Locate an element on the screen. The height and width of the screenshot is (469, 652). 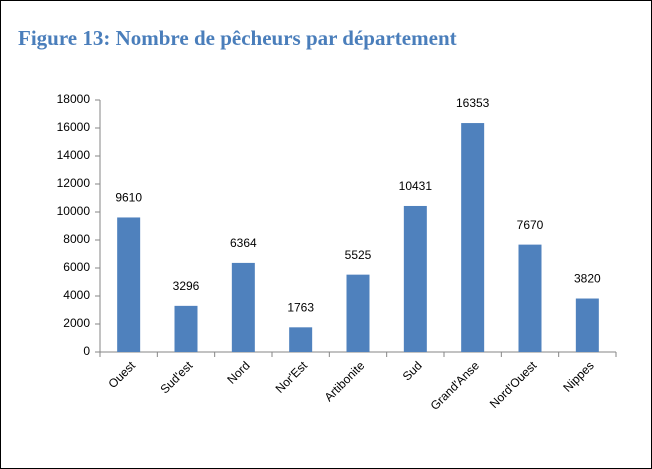
y-tick-label: 6000 is located at coordinates (76, 267).